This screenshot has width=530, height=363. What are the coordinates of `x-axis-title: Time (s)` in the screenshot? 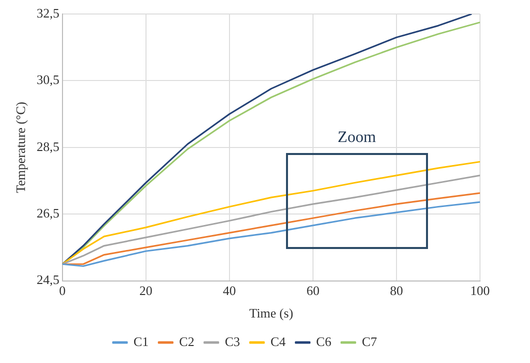 It's located at (271, 313).